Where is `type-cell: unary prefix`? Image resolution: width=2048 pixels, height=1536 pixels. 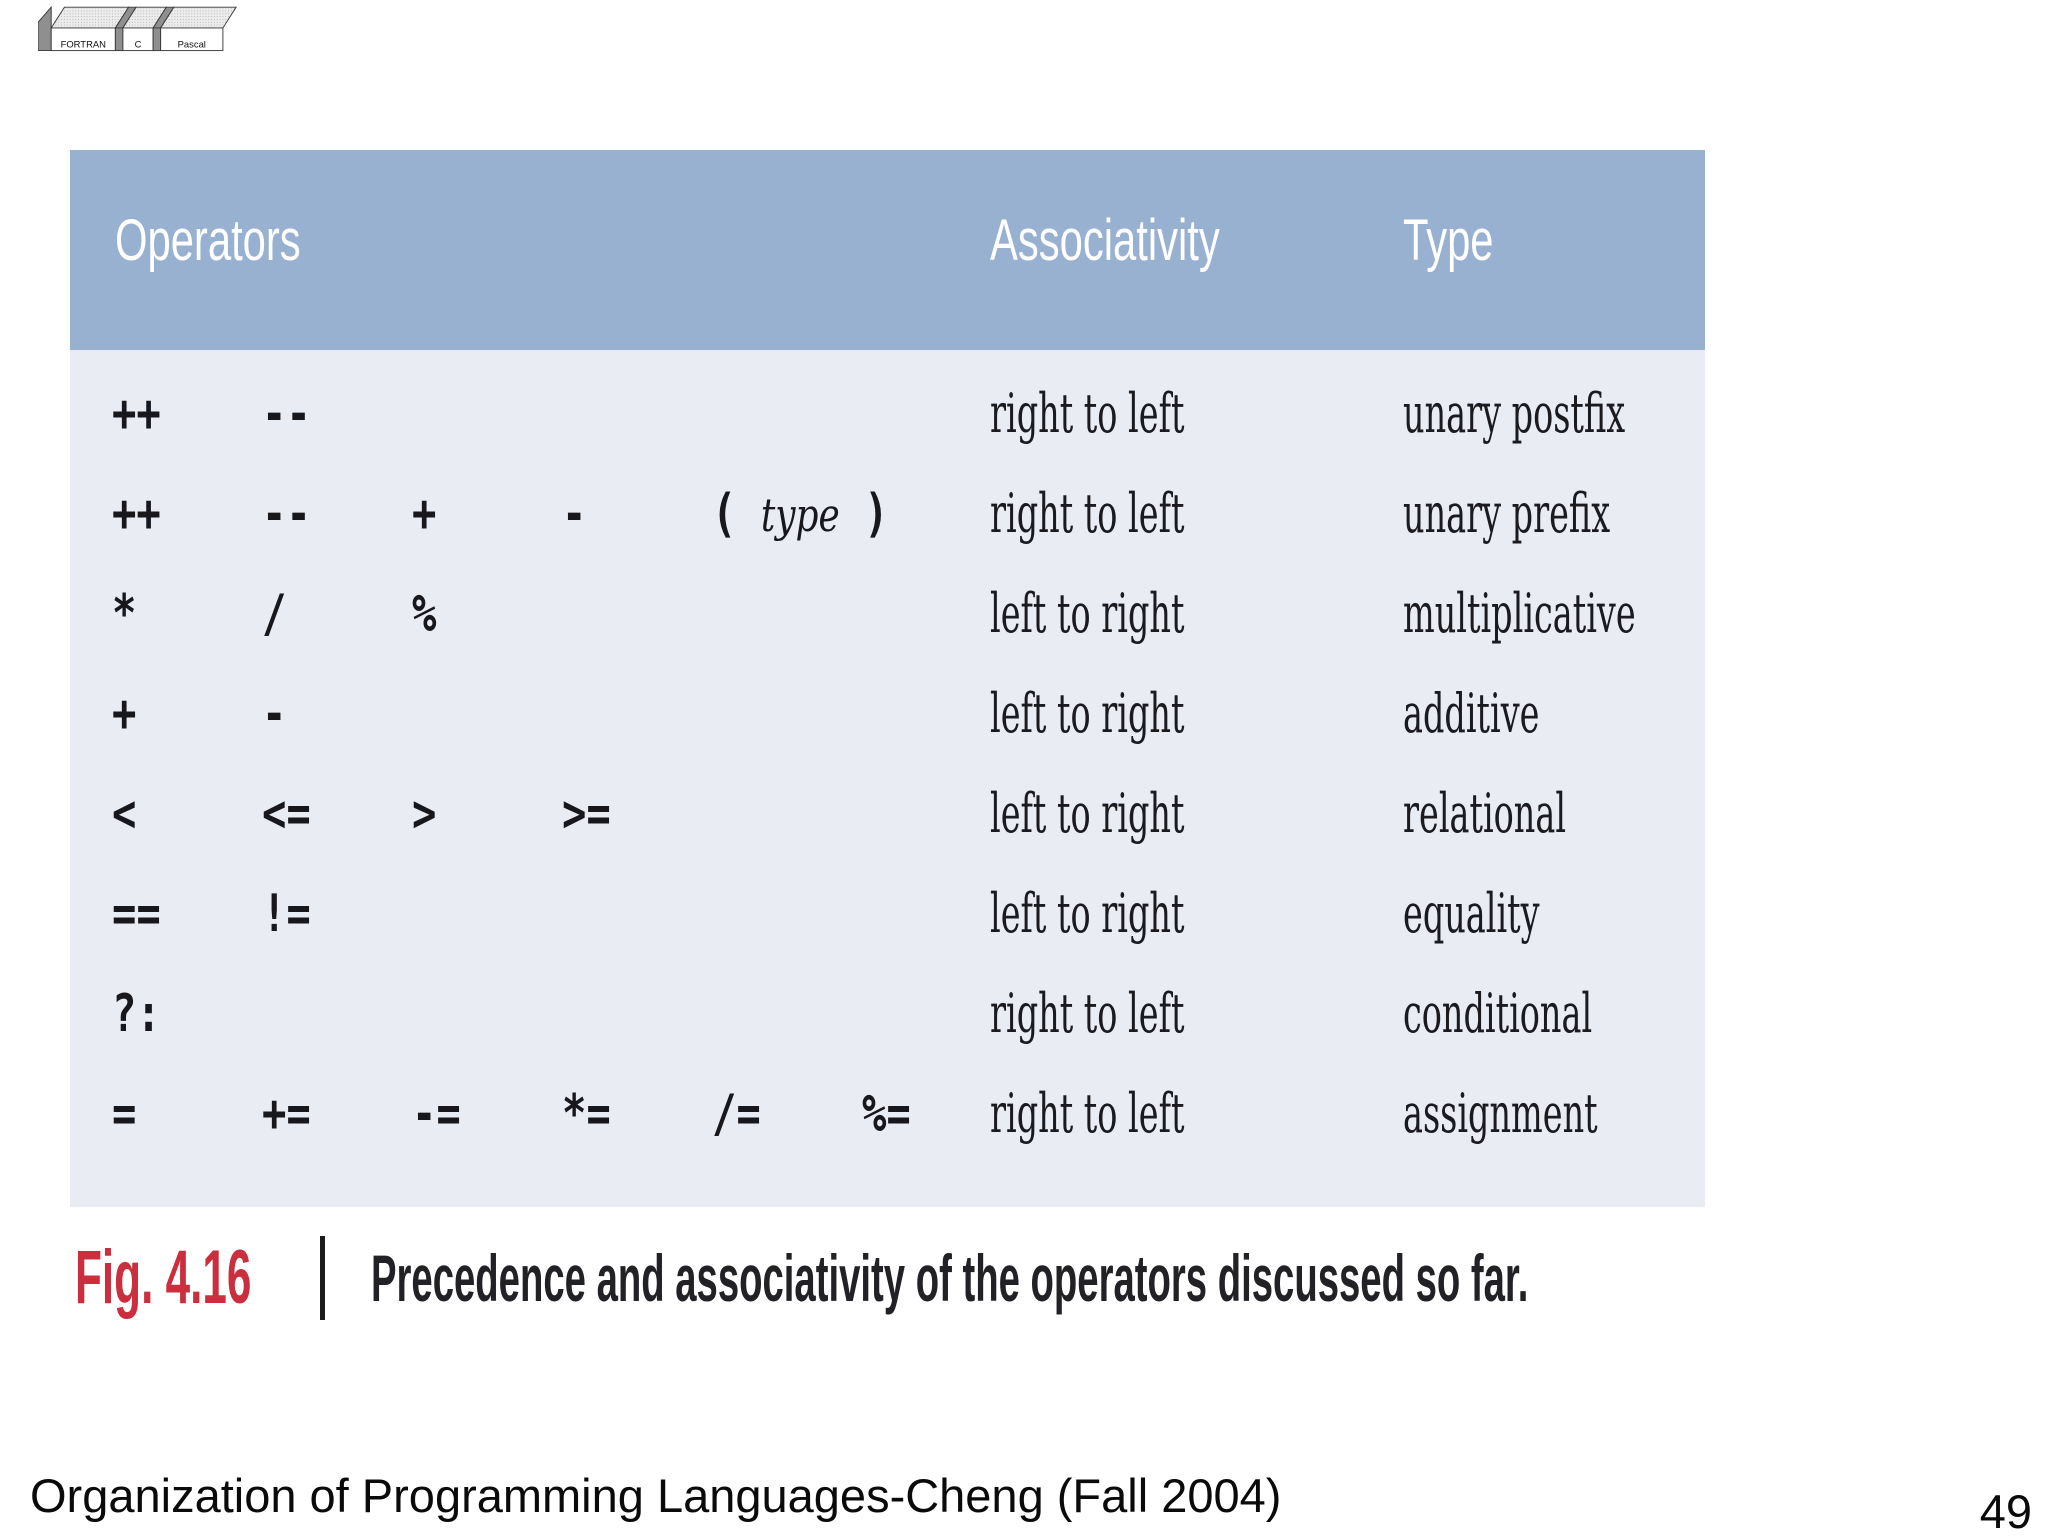 type-cell: unary prefix is located at coordinates (1570, 514).